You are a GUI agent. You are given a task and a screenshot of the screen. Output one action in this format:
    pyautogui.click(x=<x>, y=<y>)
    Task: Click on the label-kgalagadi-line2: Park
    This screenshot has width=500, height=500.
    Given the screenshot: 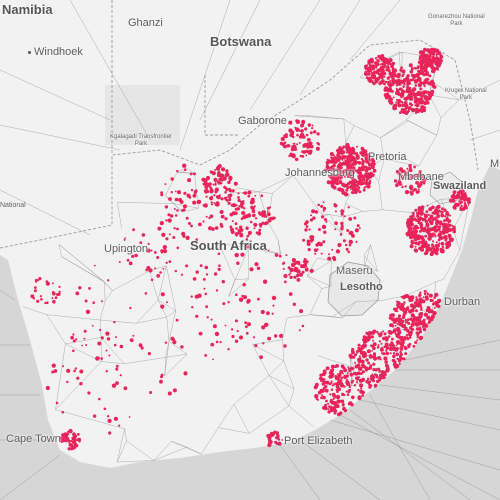 What is the action you would take?
    pyautogui.click(x=141, y=144)
    